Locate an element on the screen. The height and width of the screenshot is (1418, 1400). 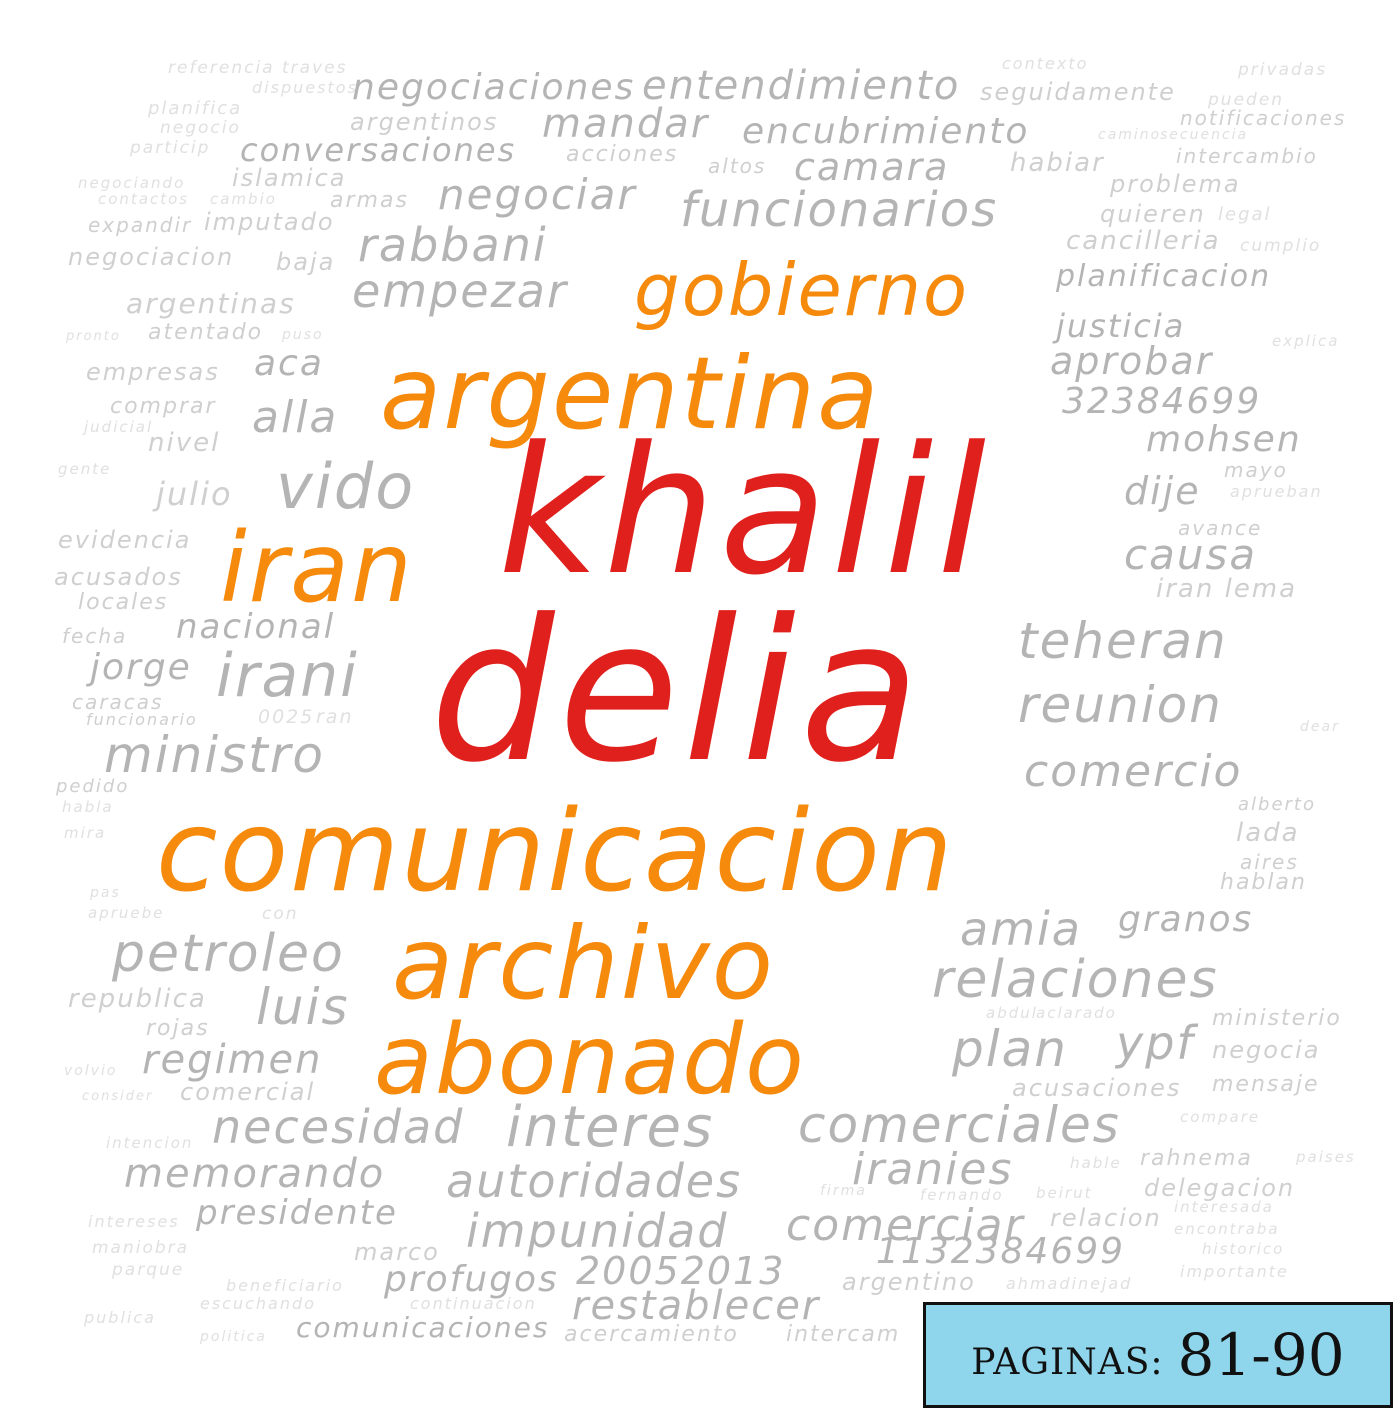
word-jorge: jorge is located at coordinates (141, 667).